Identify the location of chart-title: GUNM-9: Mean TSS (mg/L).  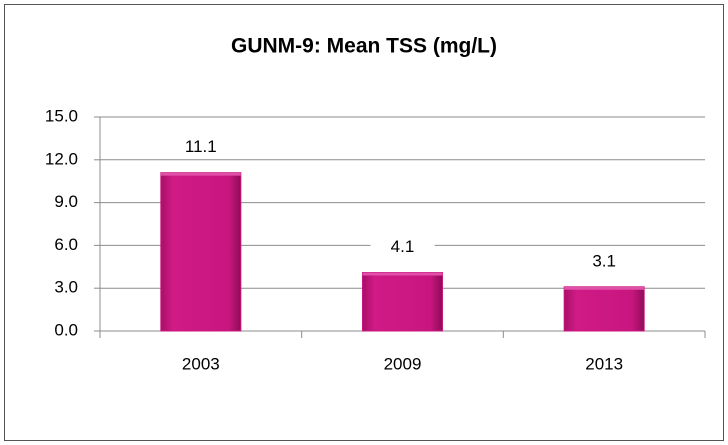
(364, 46).